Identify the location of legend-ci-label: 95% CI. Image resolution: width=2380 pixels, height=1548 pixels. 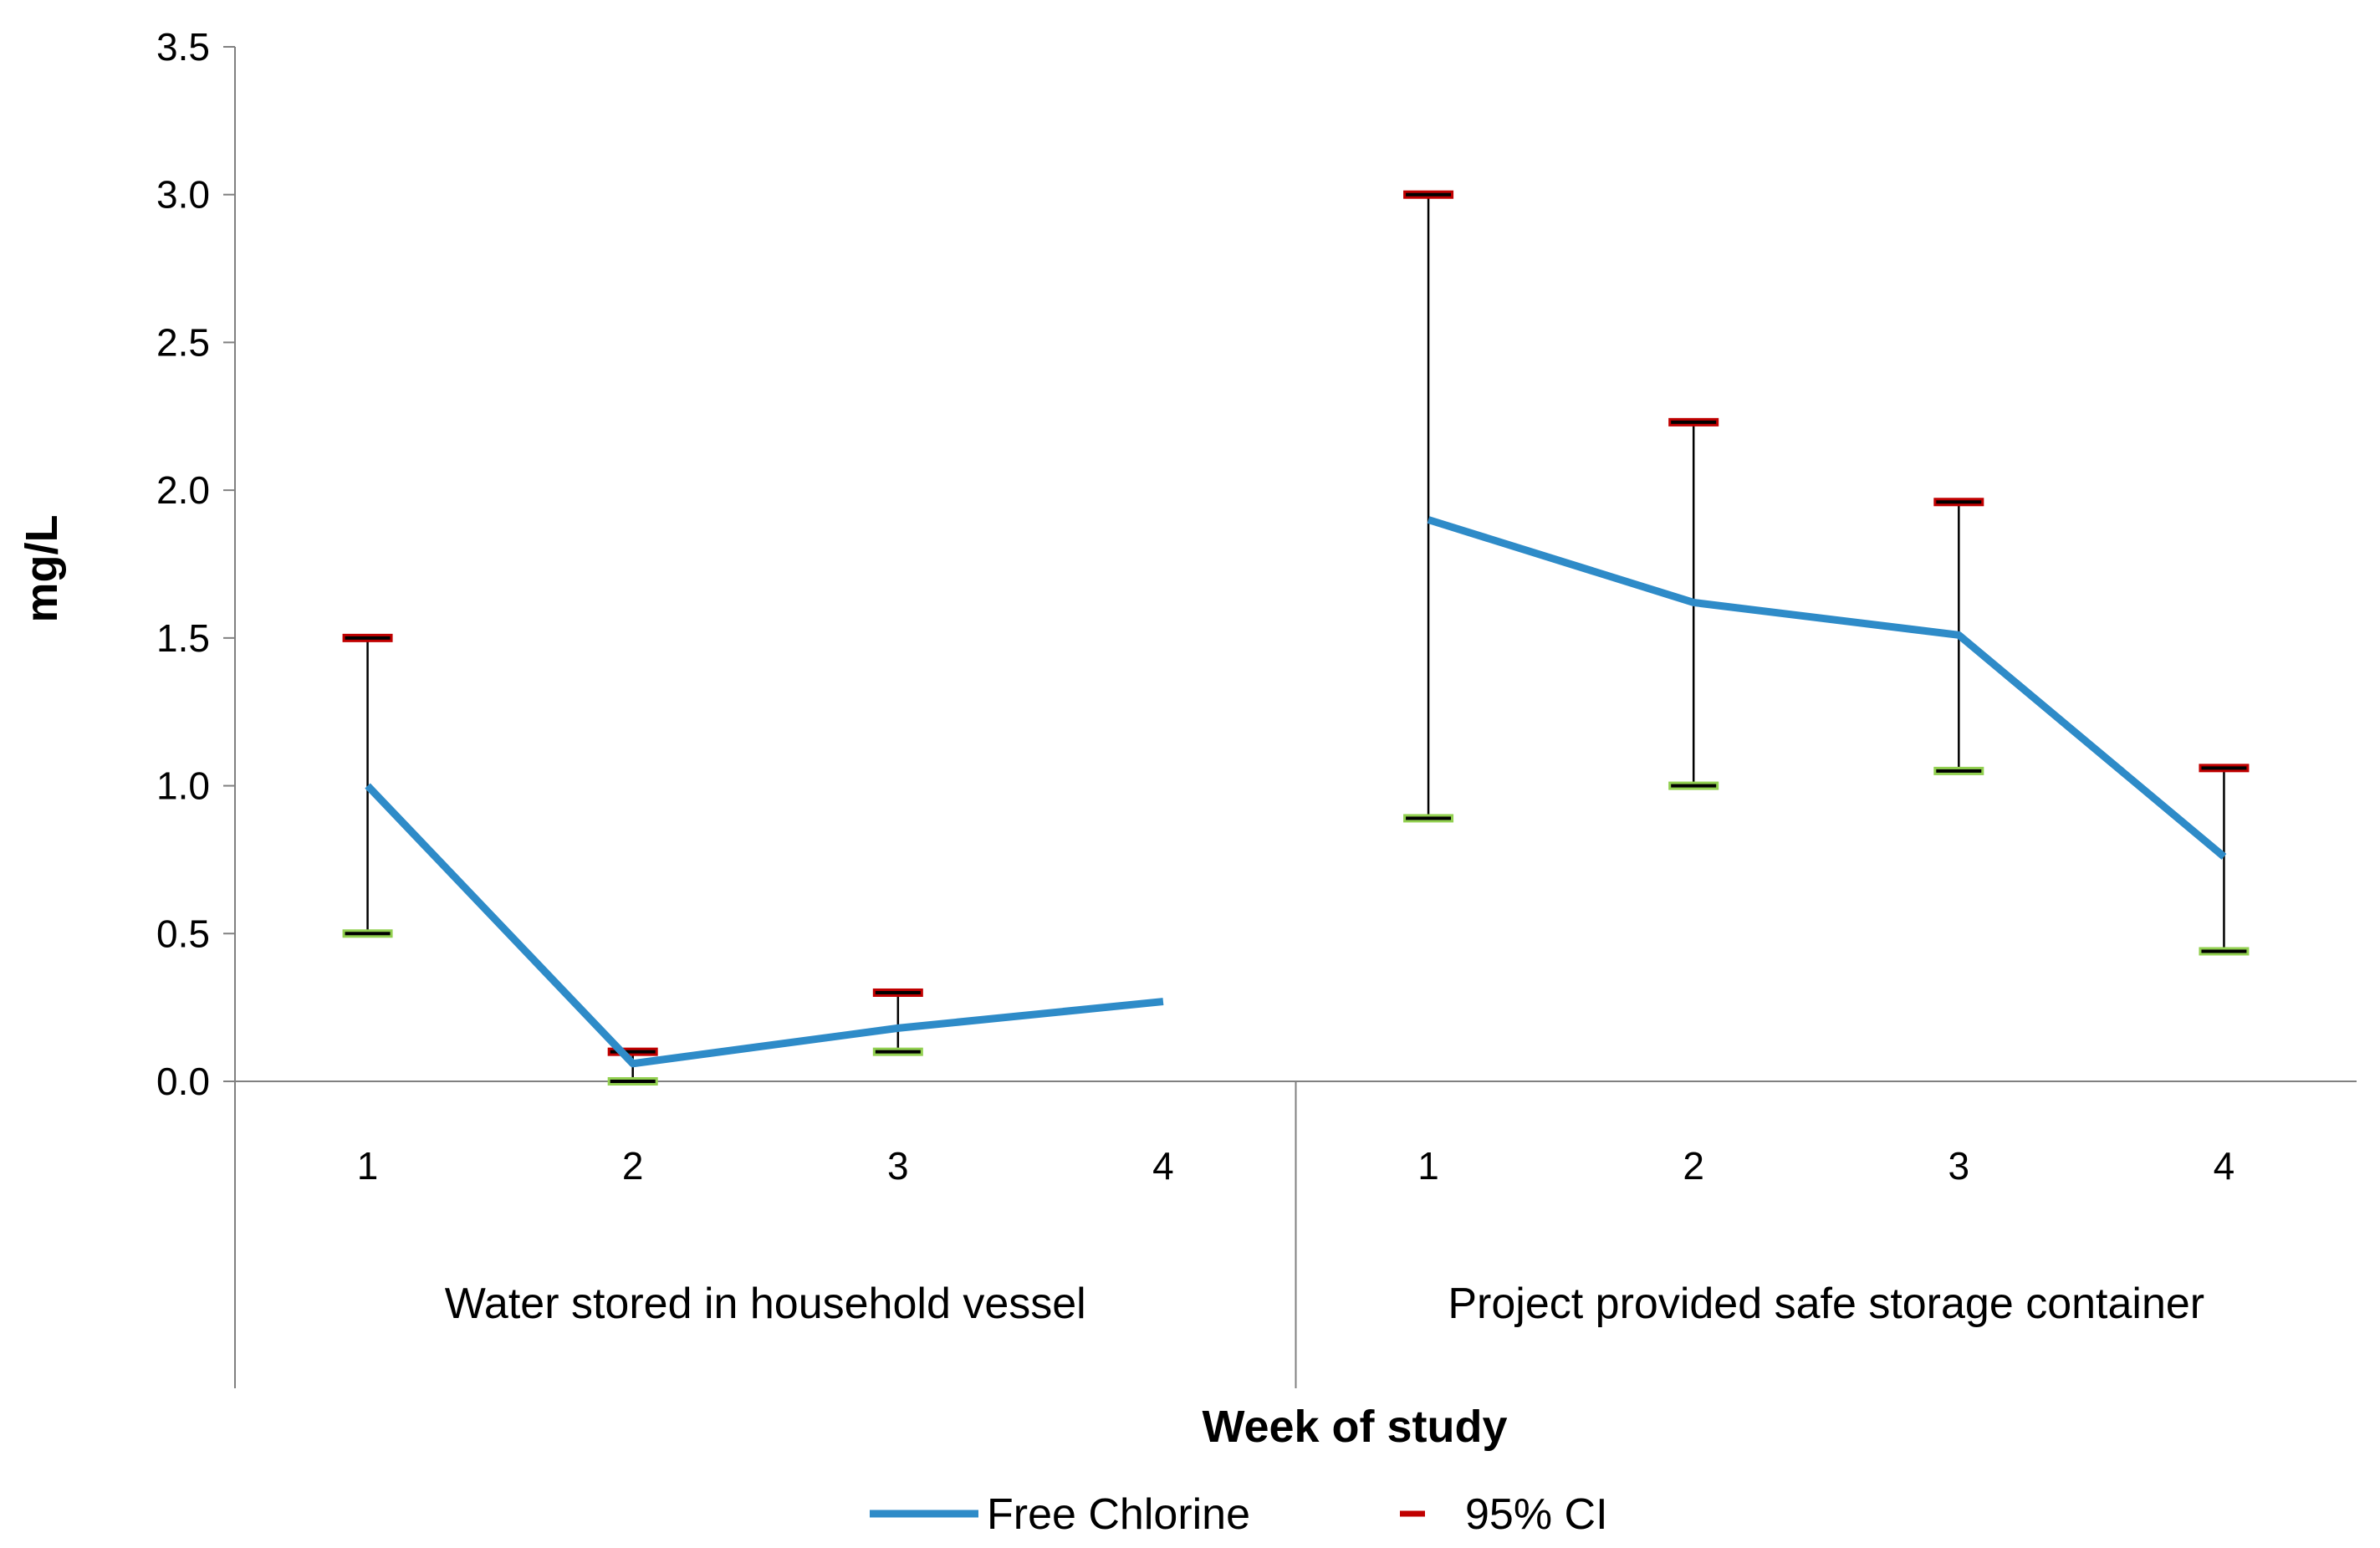
(1536, 1514).